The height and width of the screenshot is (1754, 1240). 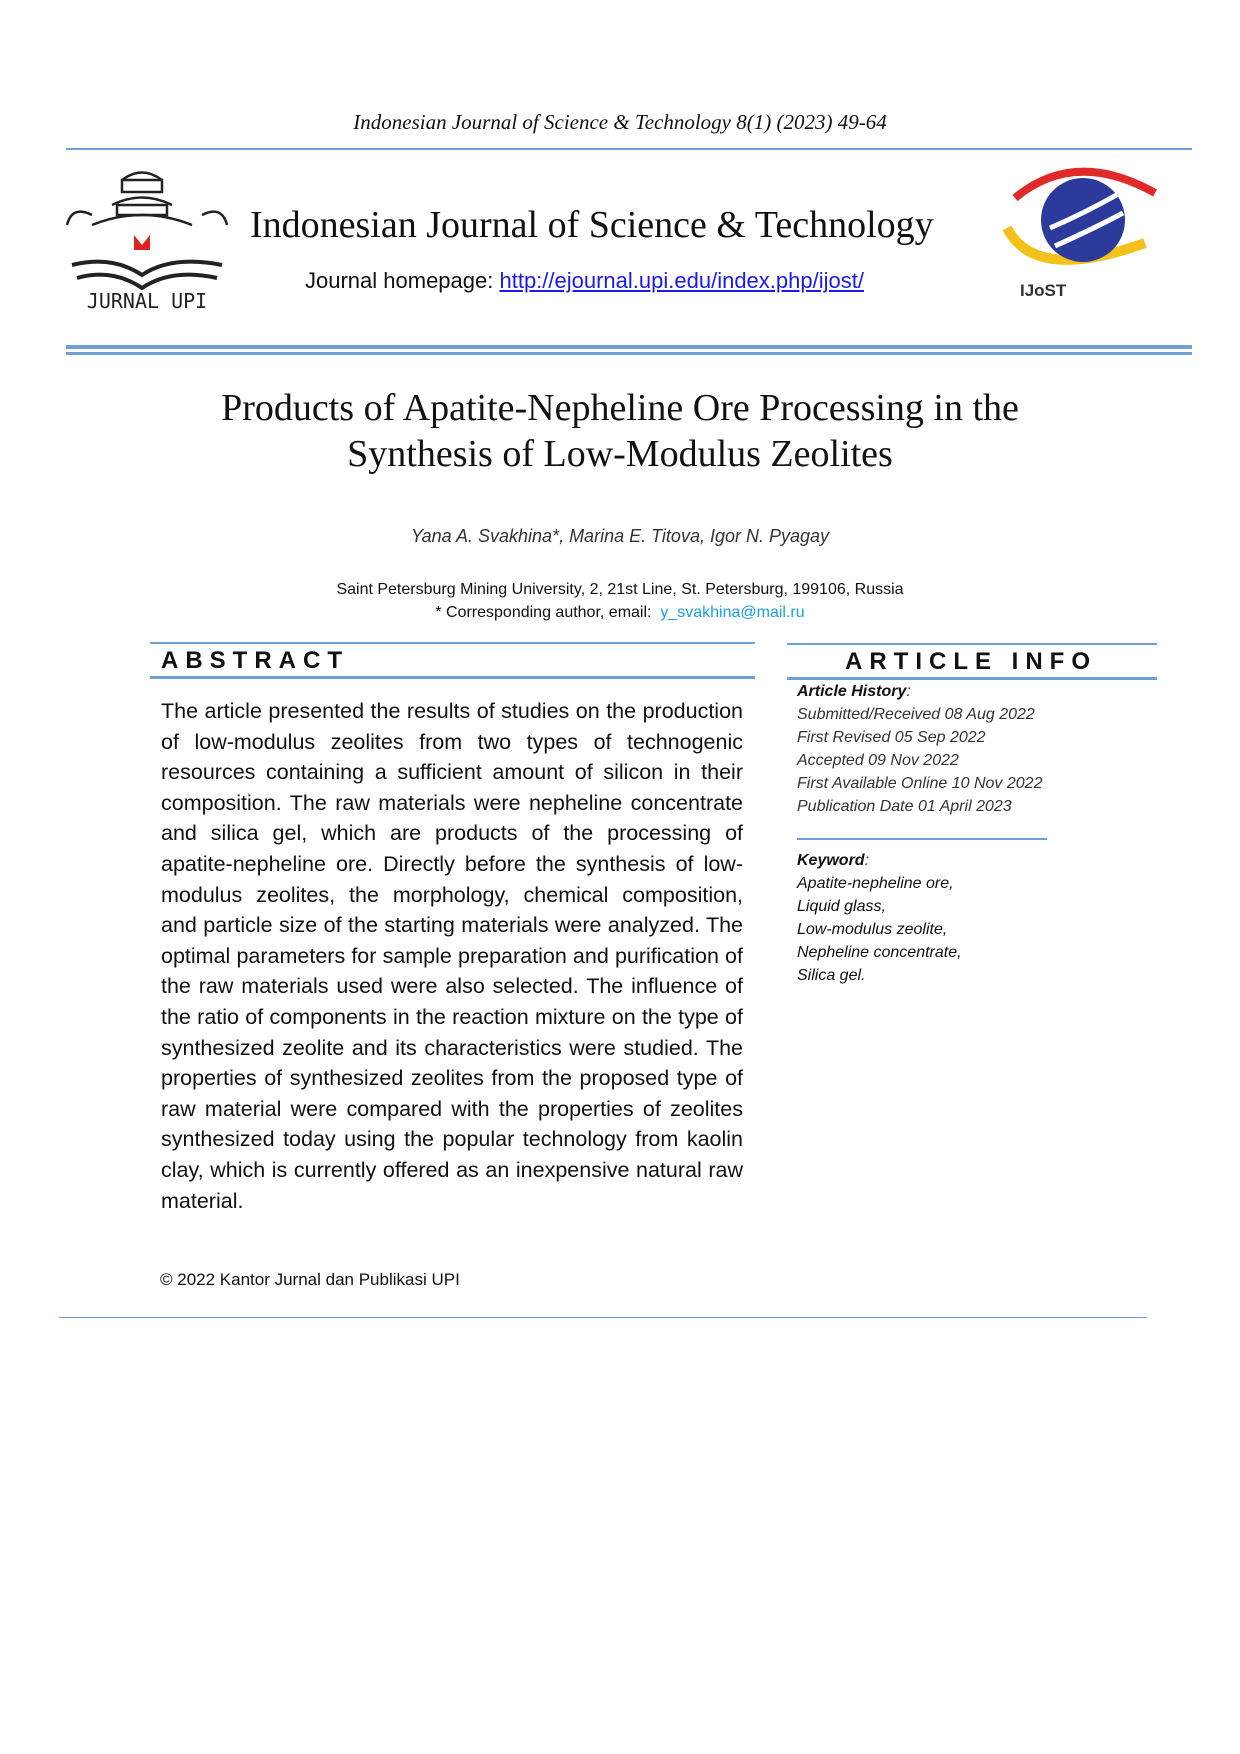 What do you see at coordinates (452, 643) in the screenshot?
I see `abstract-top-rule` at bounding box center [452, 643].